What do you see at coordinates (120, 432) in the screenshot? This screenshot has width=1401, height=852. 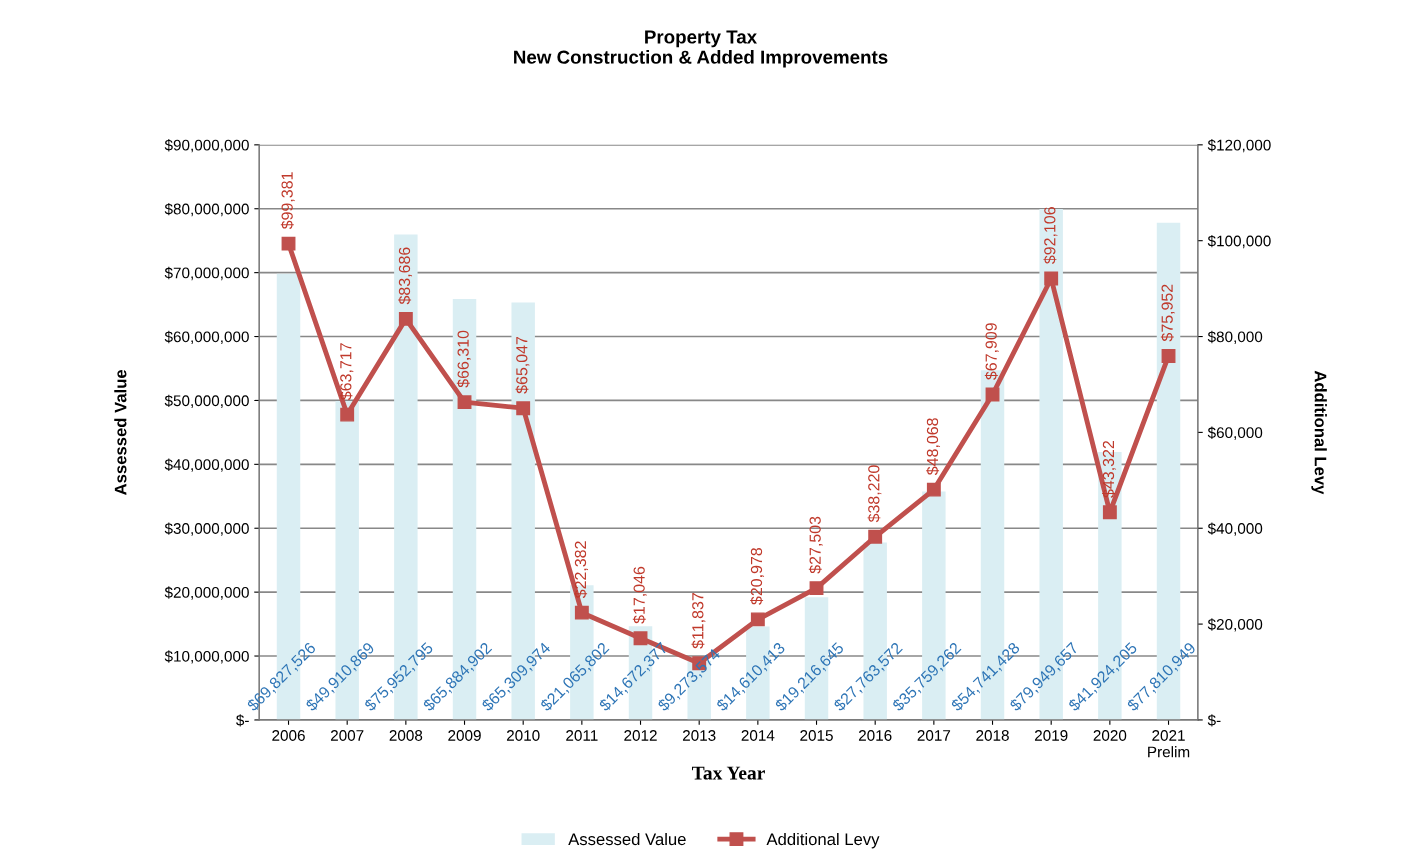 I see `y-axis-title: Assessed Value` at bounding box center [120, 432].